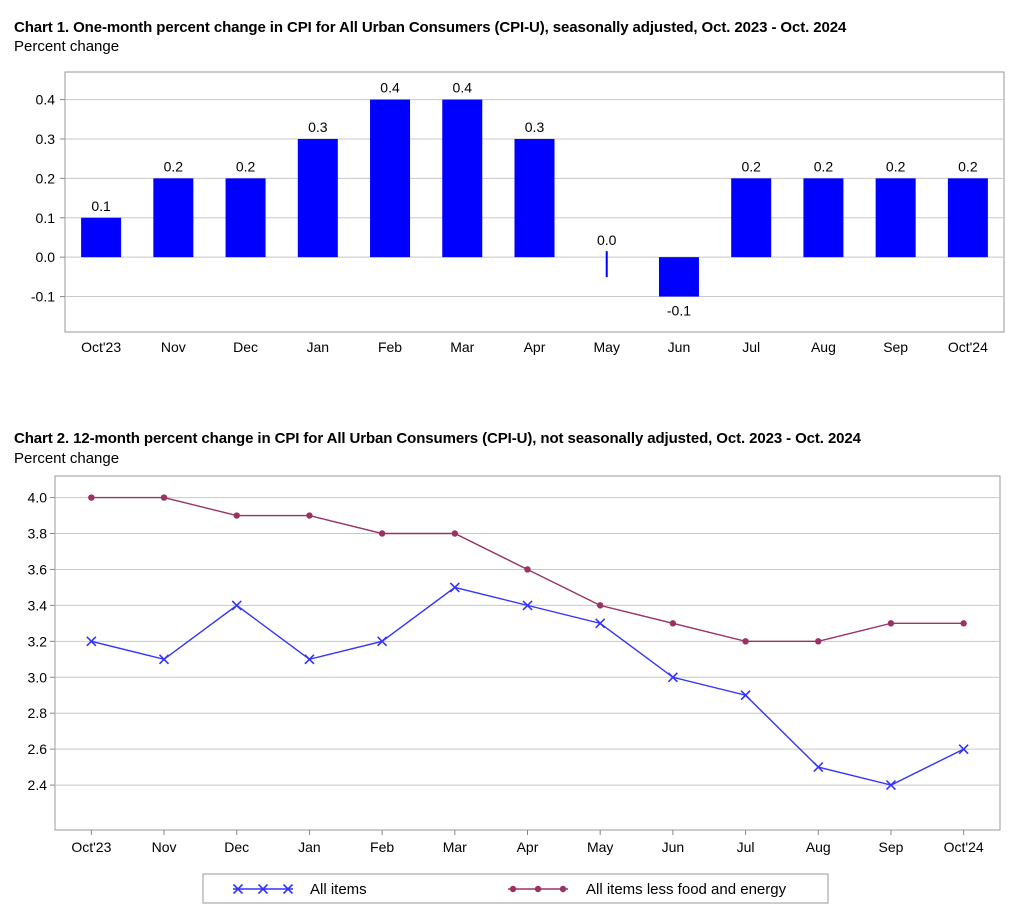  I want to click on chart1-ytick-label: -0.1, so click(43, 297).